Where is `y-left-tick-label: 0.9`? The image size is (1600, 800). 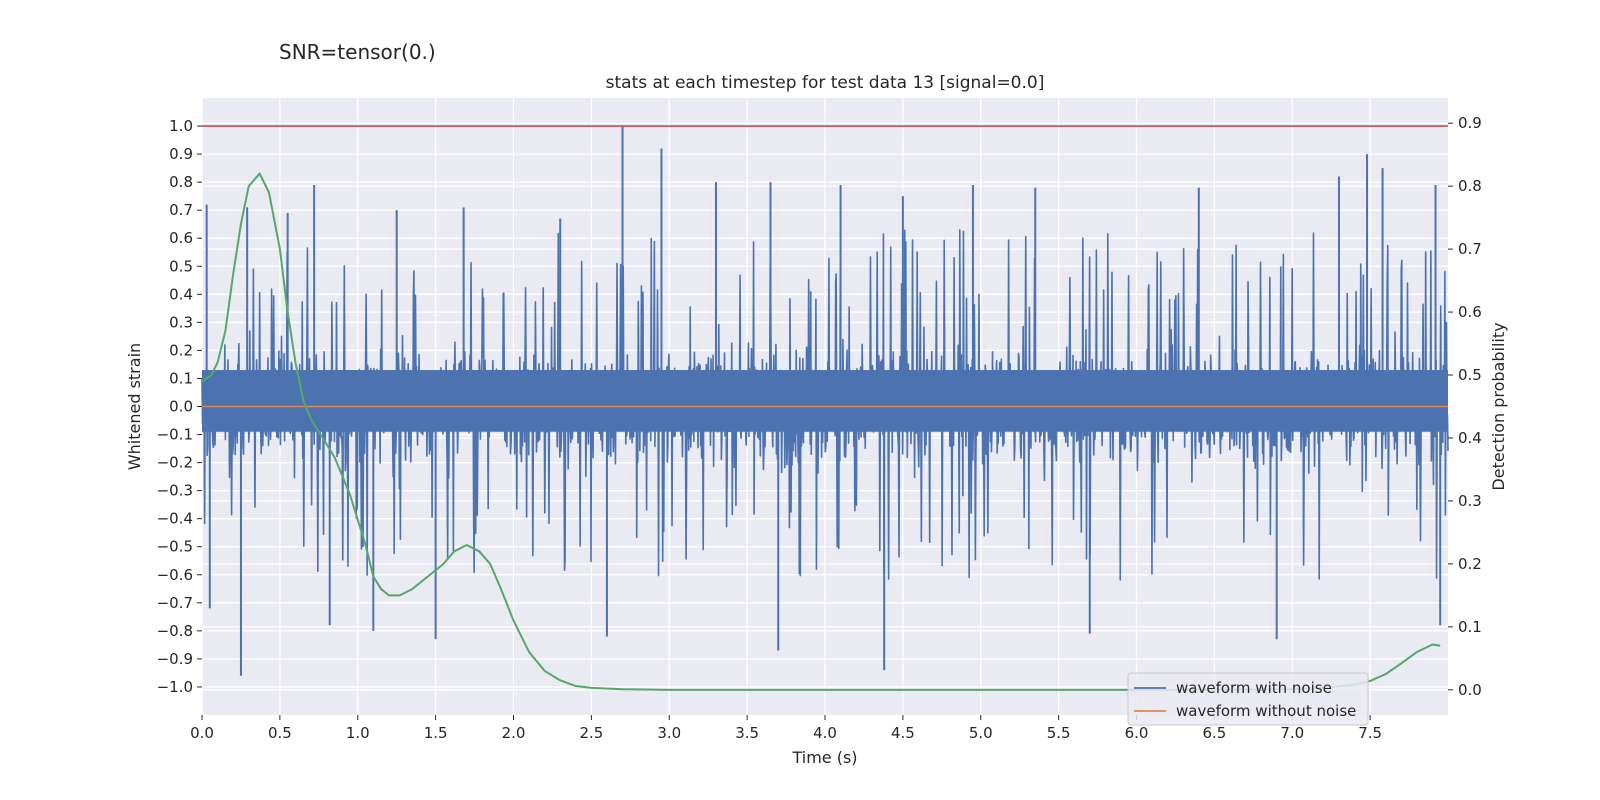
y-left-tick-label: 0.9 is located at coordinates (181, 154).